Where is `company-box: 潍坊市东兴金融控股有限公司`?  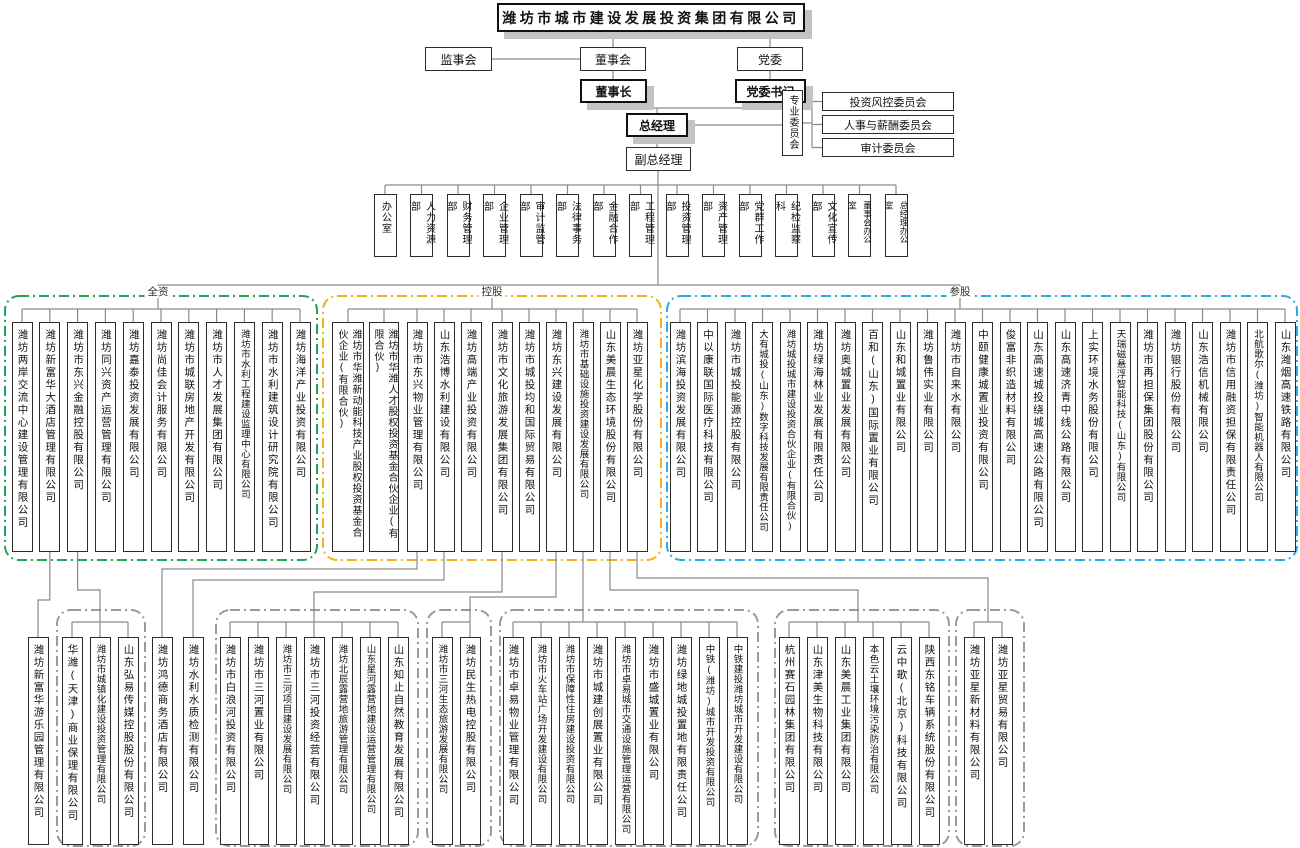 company-box: 潍坊市东兴金融控股有限公司 is located at coordinates (78, 437).